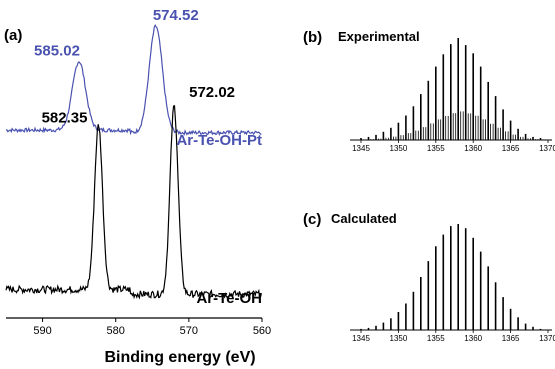  Describe the element at coordinates (399, 338) in the screenshot. I see `panel-c-x-tick-label: 1350` at that location.